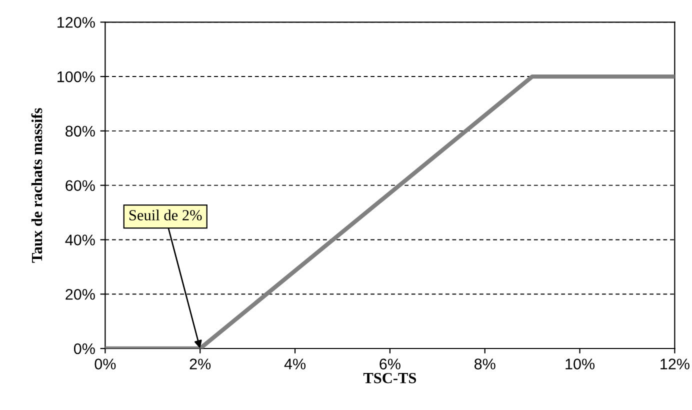 This screenshot has height=410, width=692. Describe the element at coordinates (80, 240) in the screenshot. I see `y-tick-label: 40%` at that location.